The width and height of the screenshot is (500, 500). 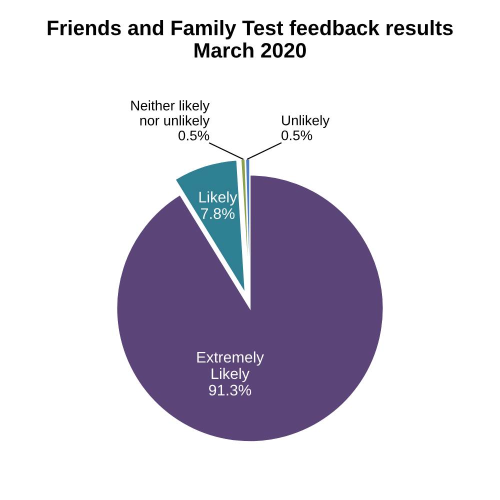 I want to click on slice-label: Likely, so click(x=218, y=198).